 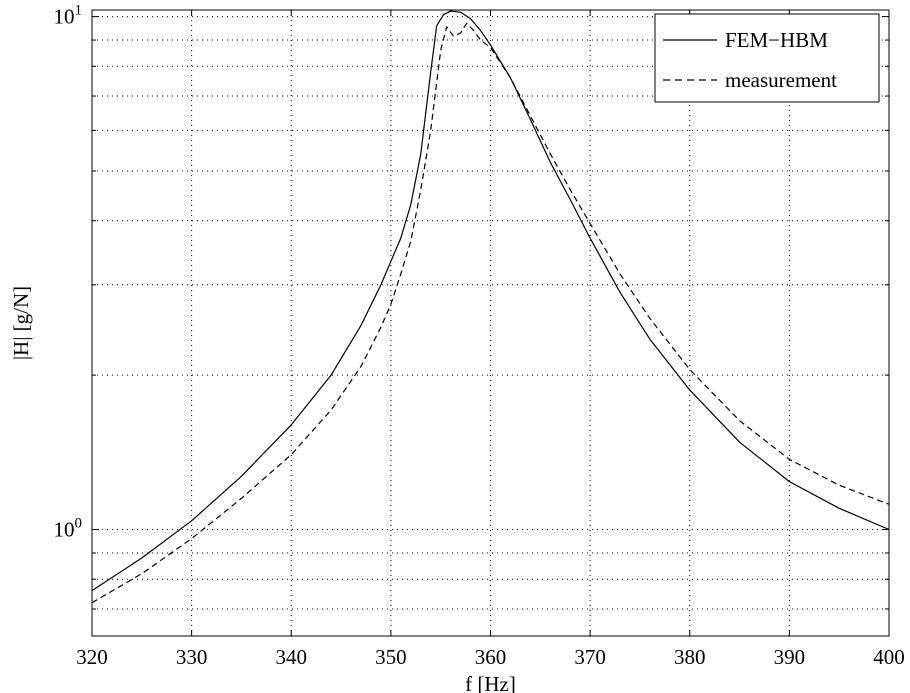 I want to click on x-tick-label: 370, so click(x=590, y=657).